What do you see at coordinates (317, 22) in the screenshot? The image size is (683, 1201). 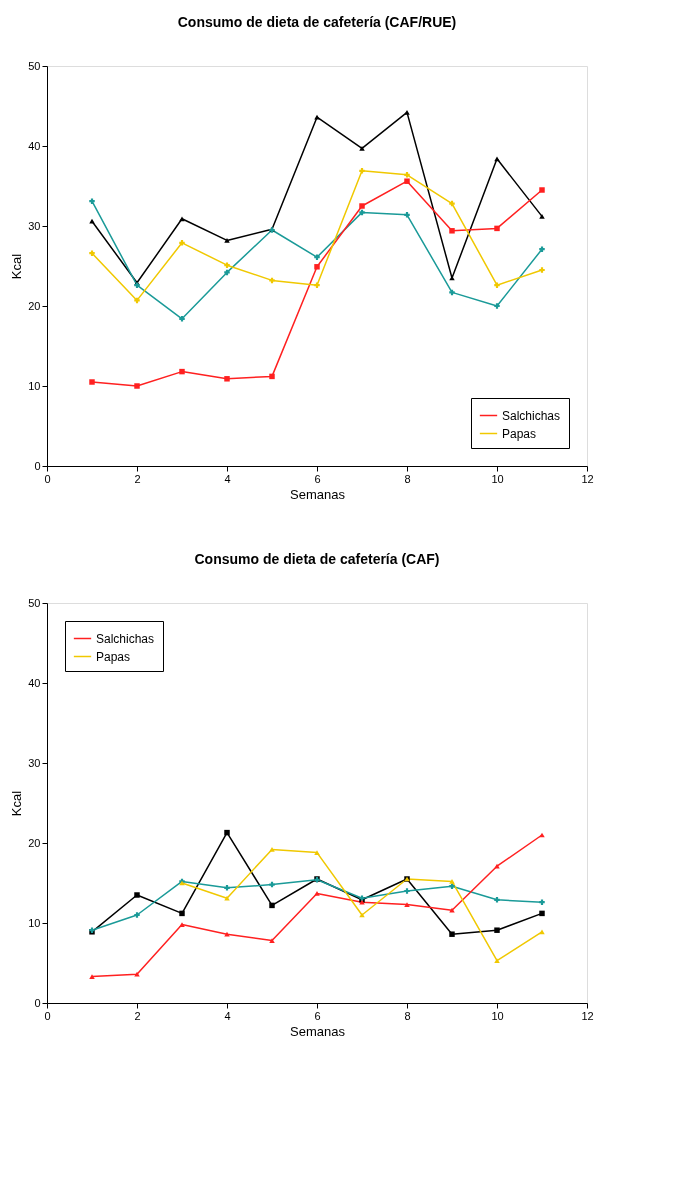 I see `chart-title: Consumo de dieta de cafetería (CAF/RUE)` at bounding box center [317, 22].